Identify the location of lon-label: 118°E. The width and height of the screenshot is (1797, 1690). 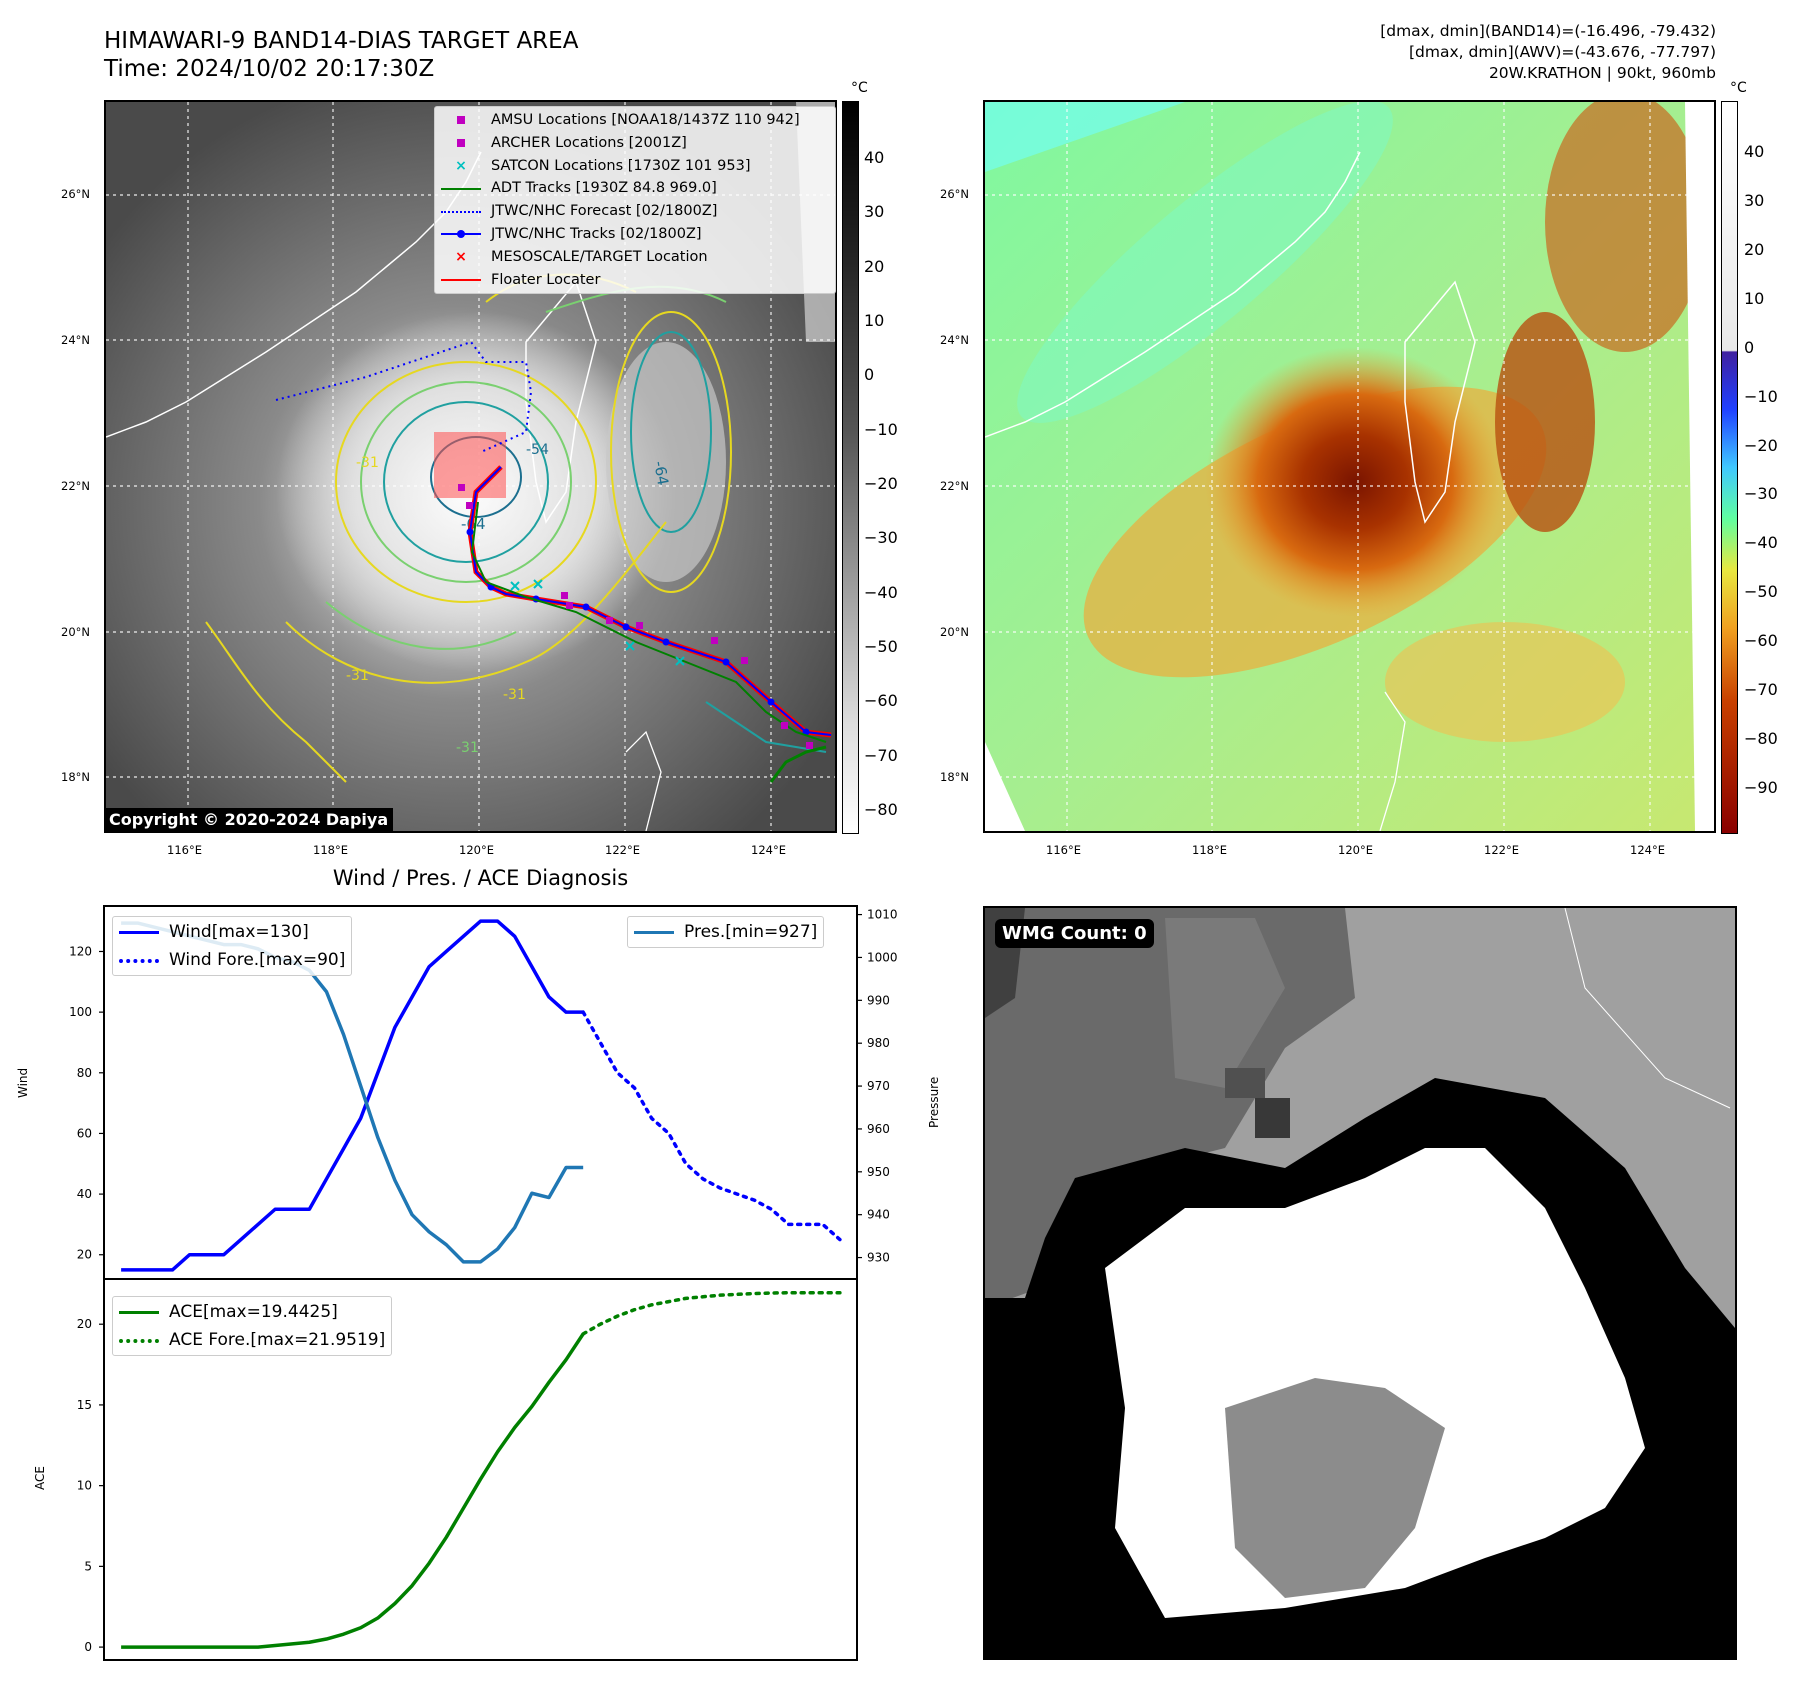
(1209, 850).